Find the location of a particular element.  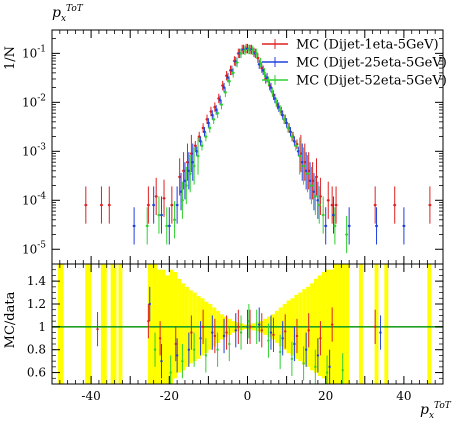

y-tick-label-main: 10⁻⁵ is located at coordinates (34, 248).